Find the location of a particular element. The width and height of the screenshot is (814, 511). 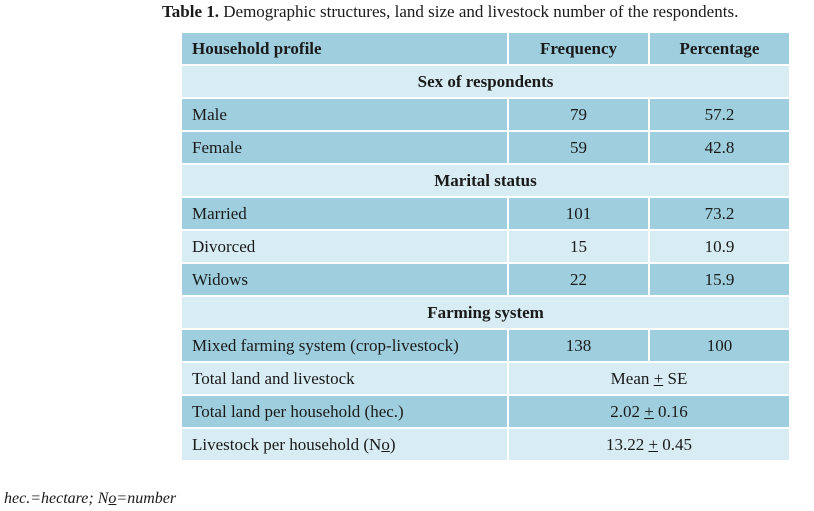

row-profile: Female is located at coordinates (344, 147).